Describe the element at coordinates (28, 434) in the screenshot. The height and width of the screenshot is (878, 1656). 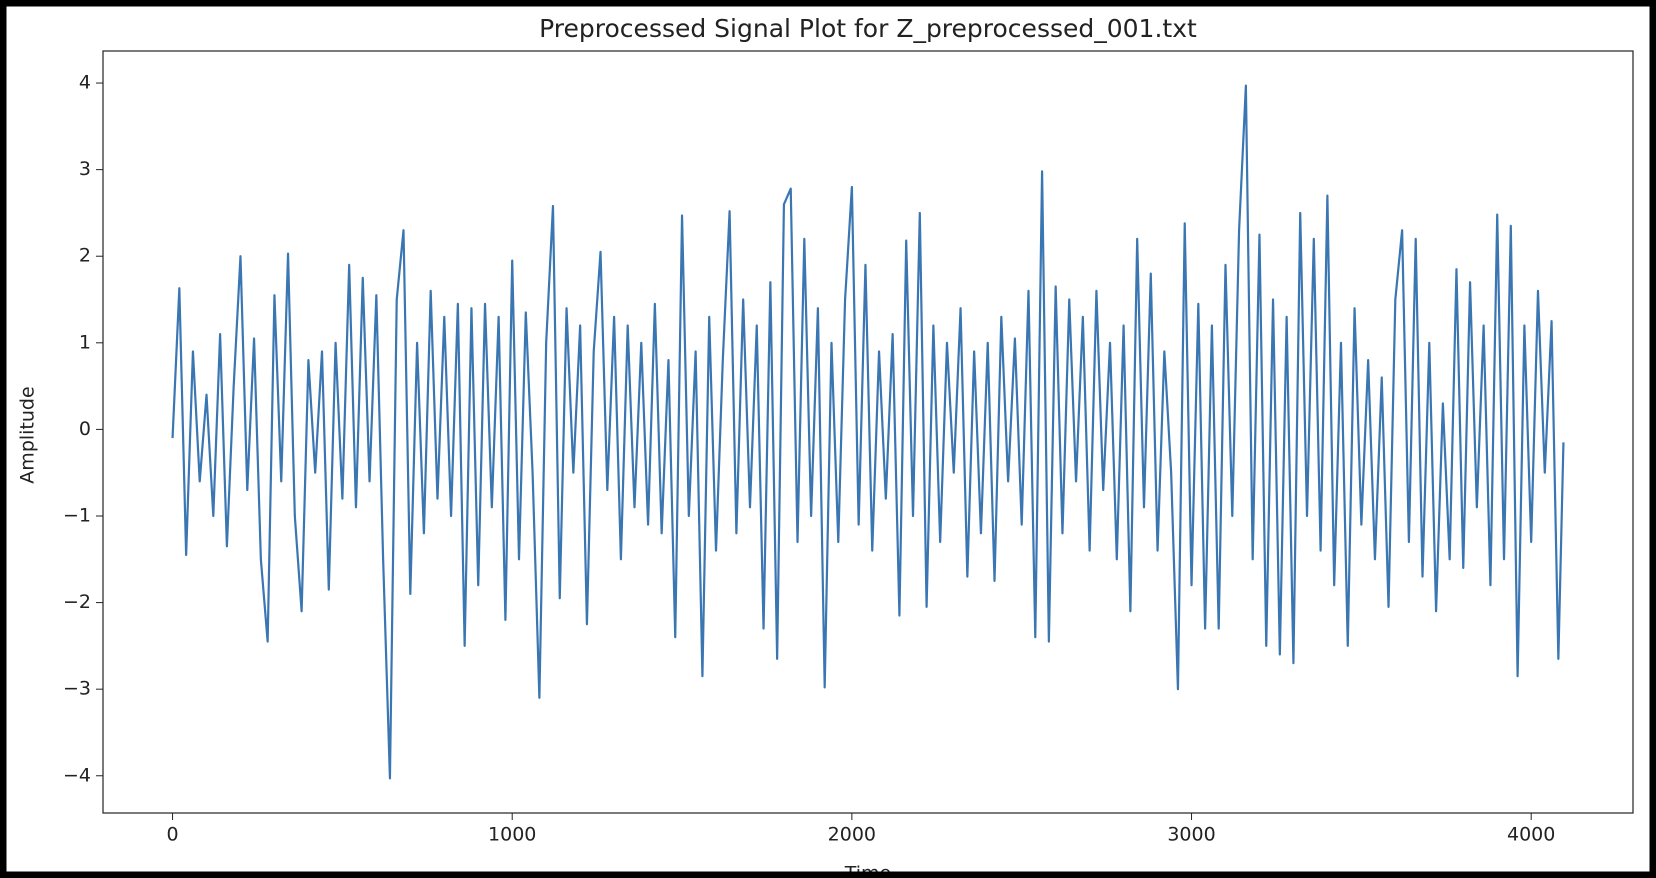
I see `y-axis-label: Amplitude` at that location.